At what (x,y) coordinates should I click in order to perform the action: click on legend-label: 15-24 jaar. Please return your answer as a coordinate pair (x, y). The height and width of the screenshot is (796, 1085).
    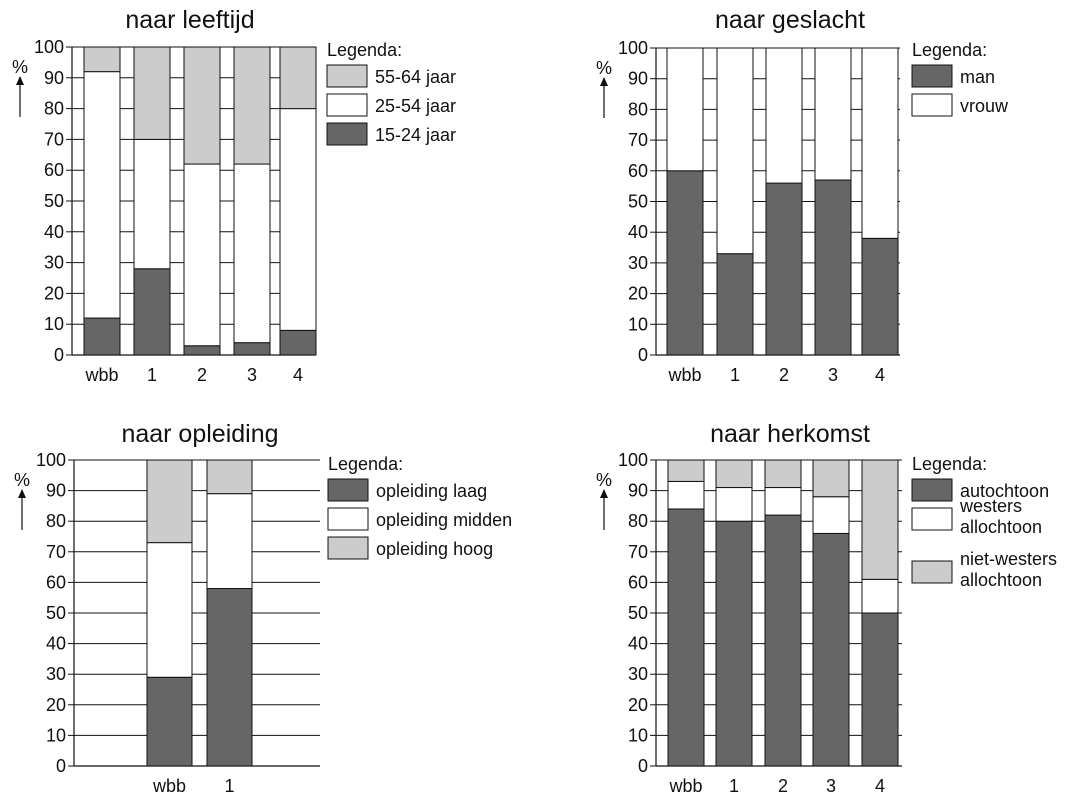
    Looking at the image, I should click on (415, 135).